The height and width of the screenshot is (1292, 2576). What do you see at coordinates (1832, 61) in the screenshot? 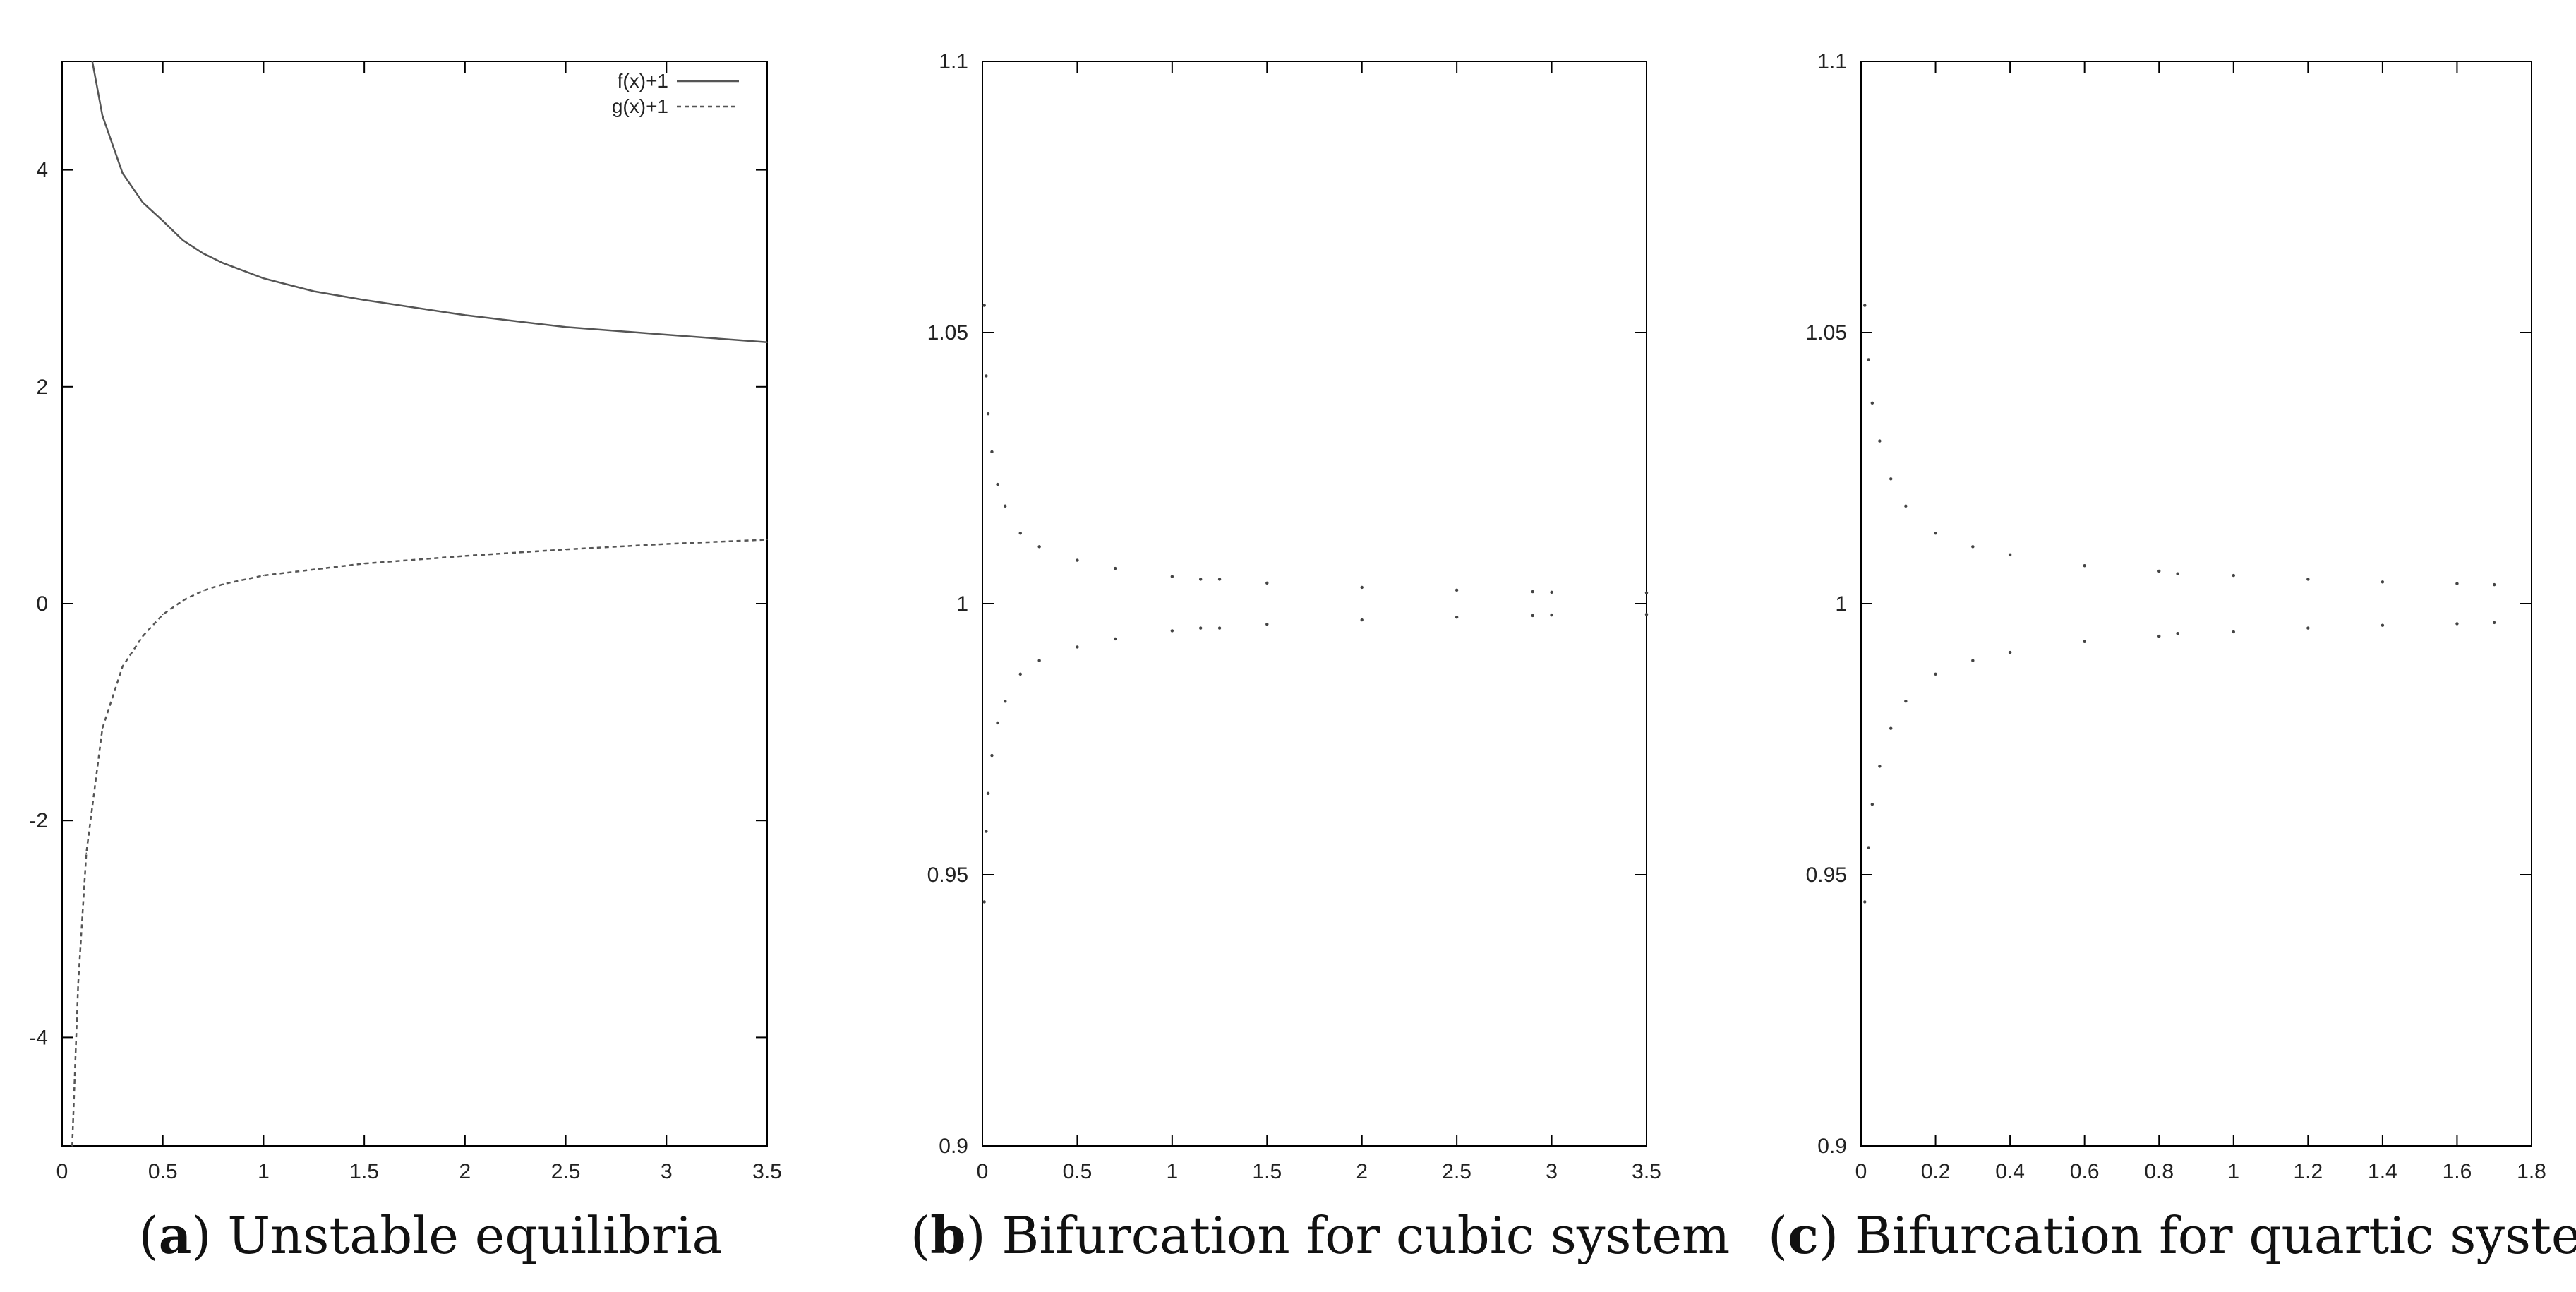
I see `y-tick-label: 1.1` at bounding box center [1832, 61].